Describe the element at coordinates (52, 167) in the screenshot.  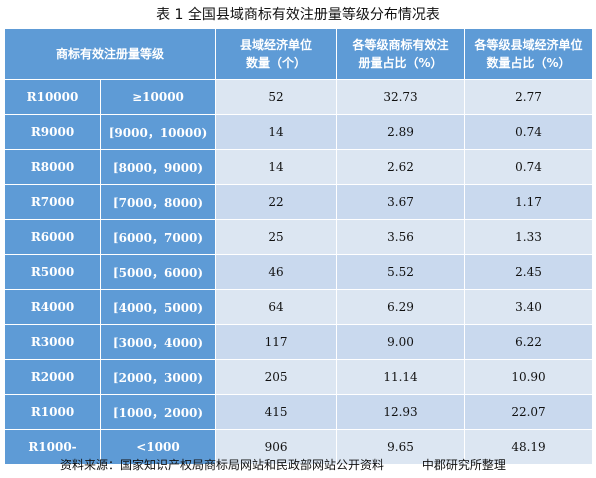
I see `grade-cell: R8000` at that location.